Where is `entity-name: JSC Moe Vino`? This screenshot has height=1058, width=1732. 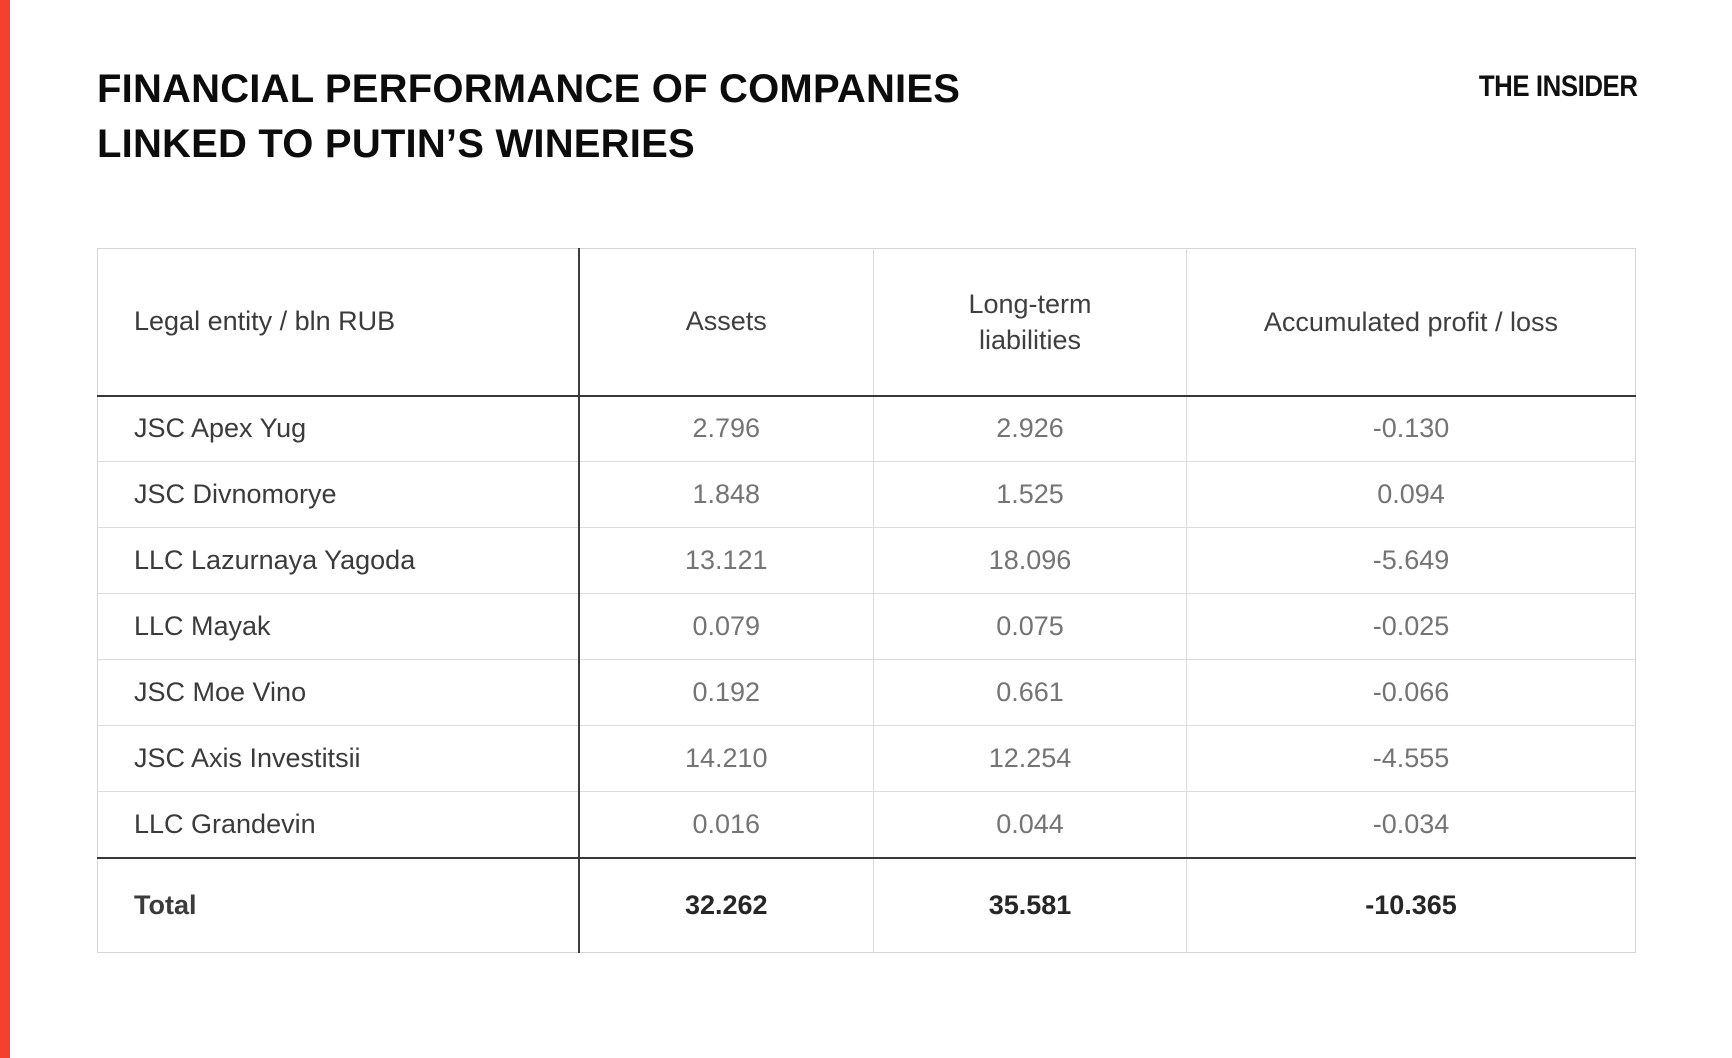 entity-name: JSC Moe Vino is located at coordinates (338, 692).